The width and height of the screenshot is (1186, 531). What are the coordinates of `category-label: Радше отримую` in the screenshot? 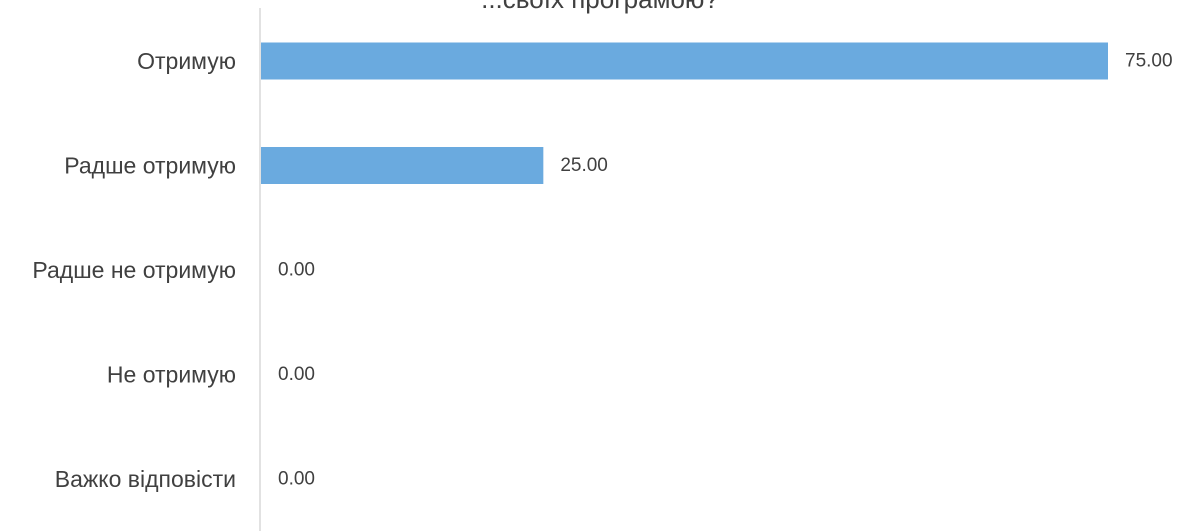 It's located at (150, 166).